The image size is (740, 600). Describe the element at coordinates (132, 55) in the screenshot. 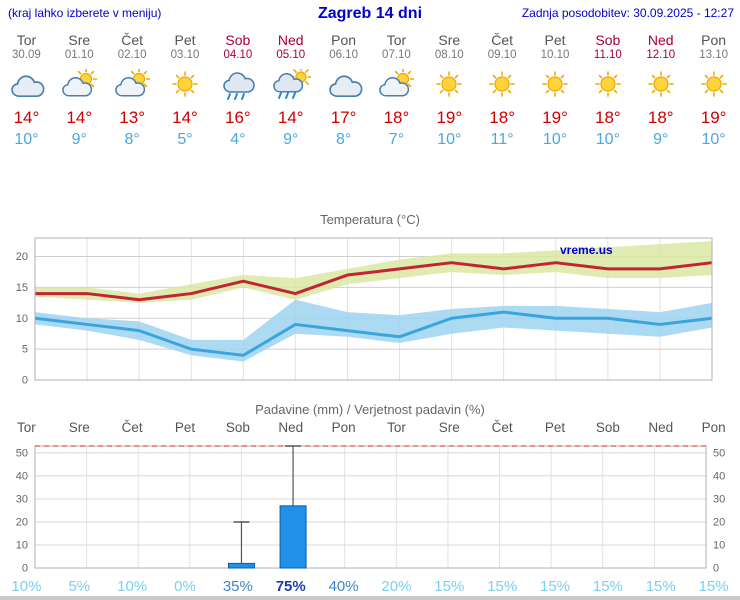

I see `day-date: 02.10` at that location.